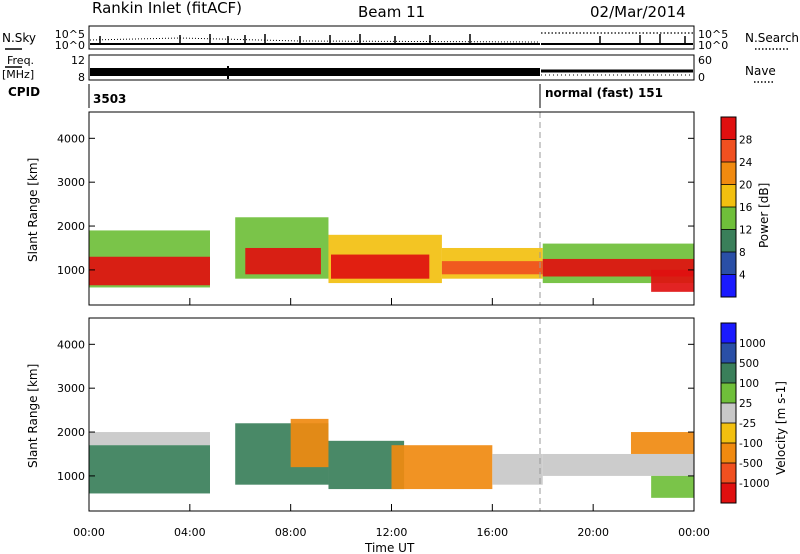 Image resolution: width=800 pixels, height=554 pixels. Describe the element at coordinates (749, 384) in the screenshot. I see `colorbar-tick-label: 100` at that location.